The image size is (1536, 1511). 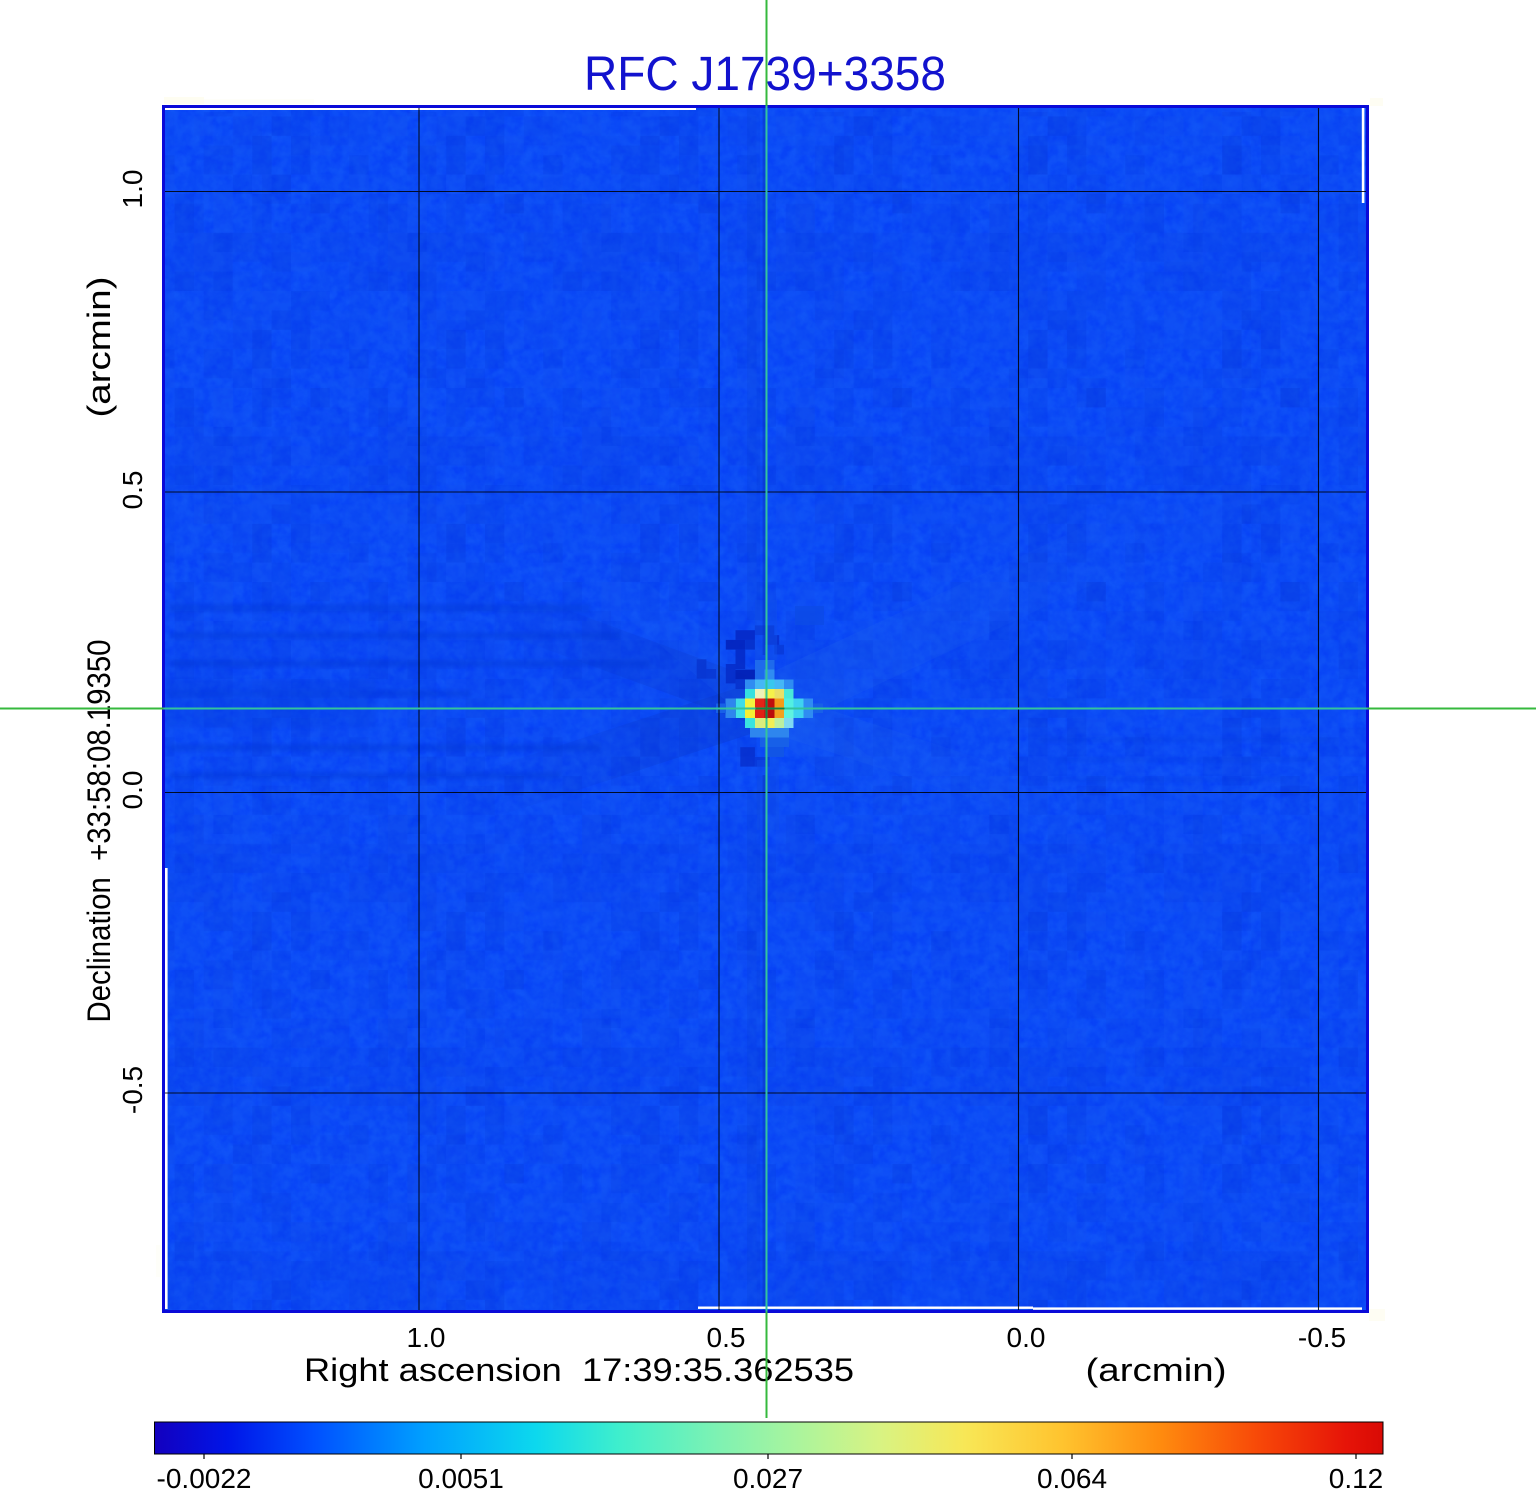 What do you see at coordinates (1072, 1478) in the screenshot?
I see `svg-text: 0.064` at bounding box center [1072, 1478].